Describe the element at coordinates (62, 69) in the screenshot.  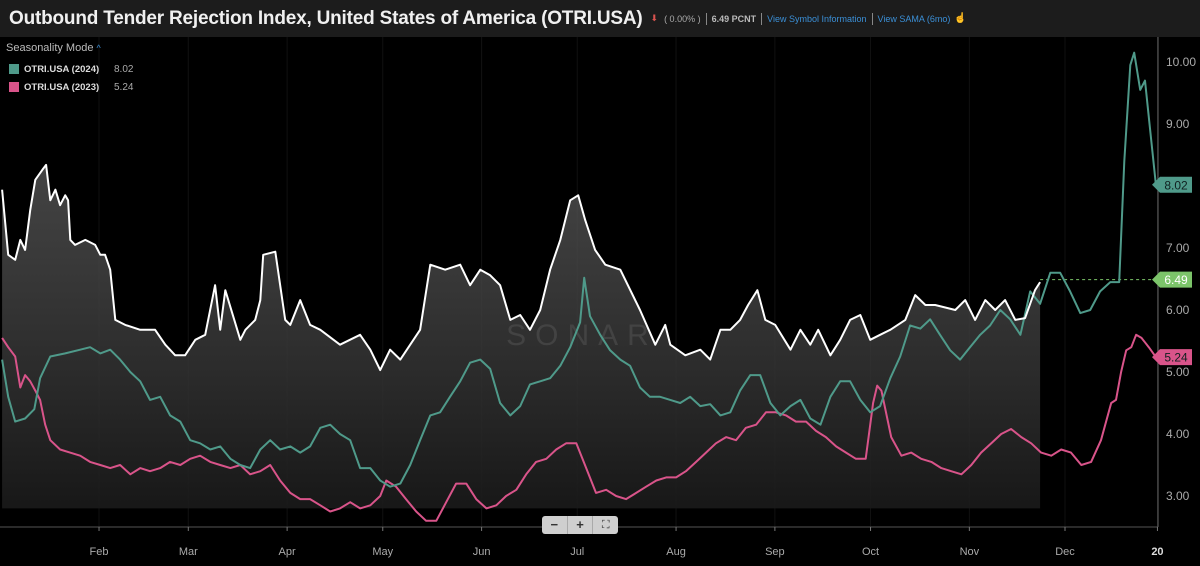
I see `legend-series-name: OTRI.USA (2024)` at that location.